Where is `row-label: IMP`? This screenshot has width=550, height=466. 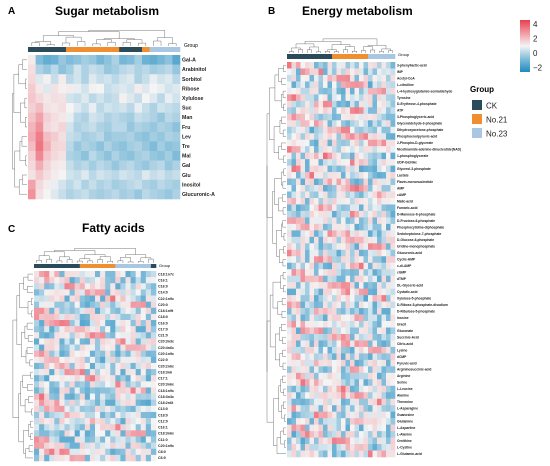
row-label: IMP is located at coordinates (400, 72).